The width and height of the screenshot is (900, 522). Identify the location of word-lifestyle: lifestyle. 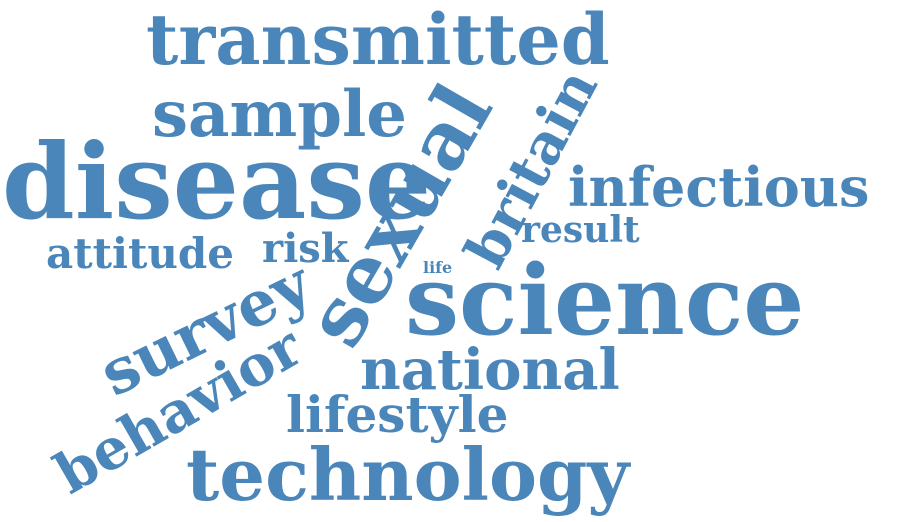
(397, 414).